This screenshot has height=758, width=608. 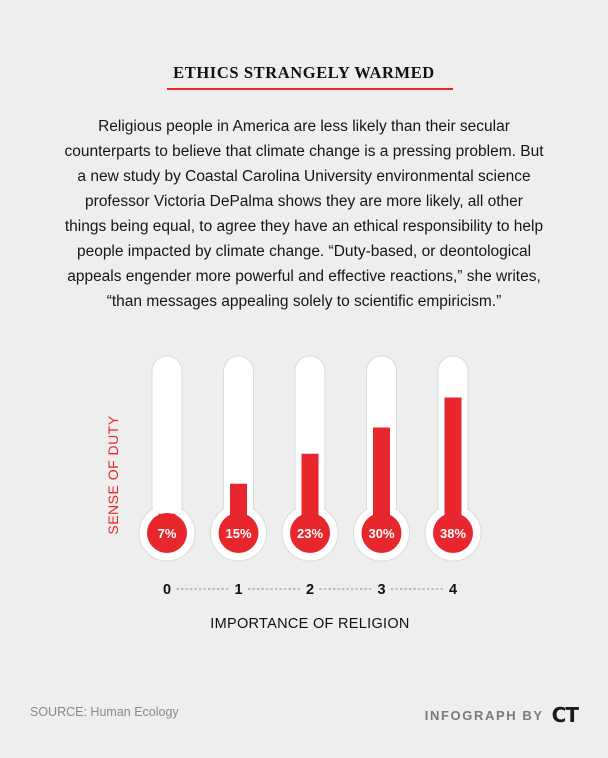 I want to click on thermometer-2: 23%, so click(x=310, y=458).